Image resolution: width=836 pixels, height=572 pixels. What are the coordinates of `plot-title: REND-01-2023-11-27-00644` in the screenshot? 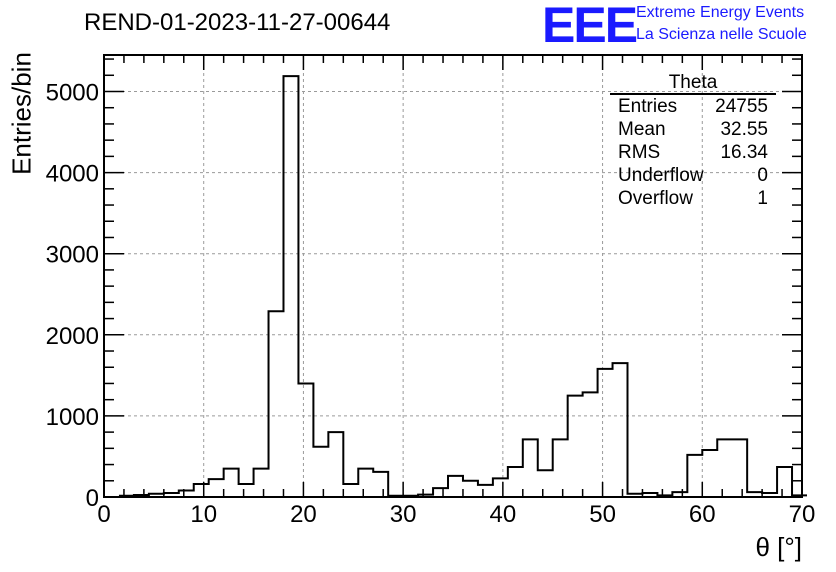 It's located at (237, 22).